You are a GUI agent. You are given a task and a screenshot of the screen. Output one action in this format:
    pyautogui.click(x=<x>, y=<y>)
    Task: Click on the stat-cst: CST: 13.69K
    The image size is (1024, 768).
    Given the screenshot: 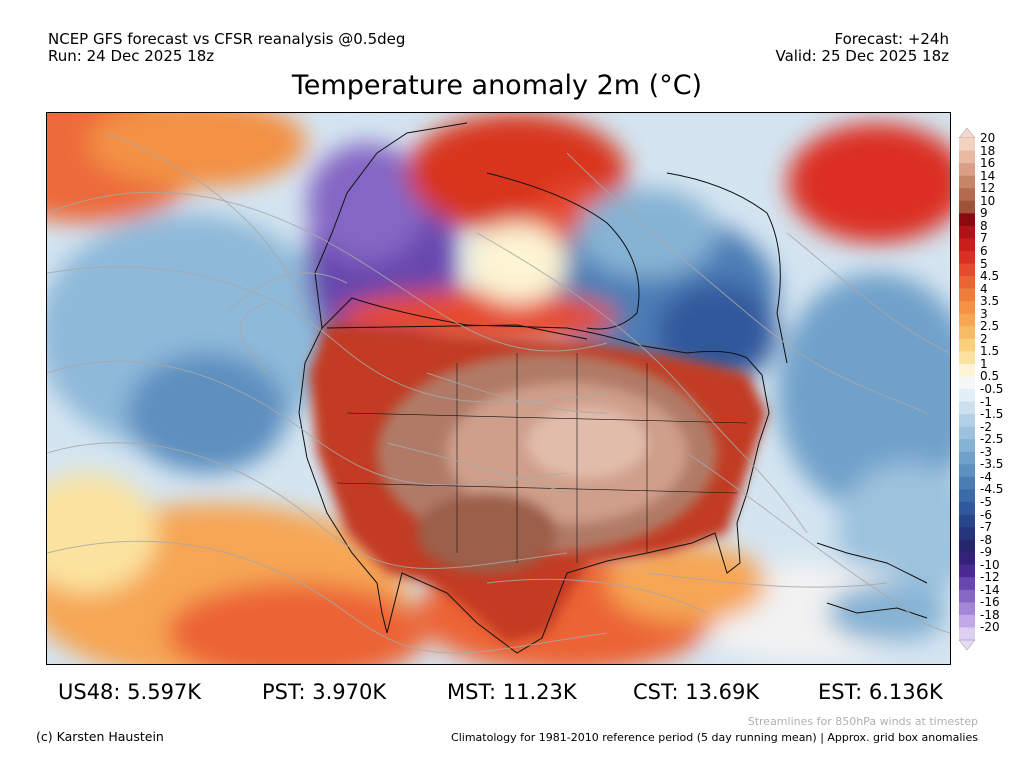 What is the action you would take?
    pyautogui.click(x=696, y=692)
    